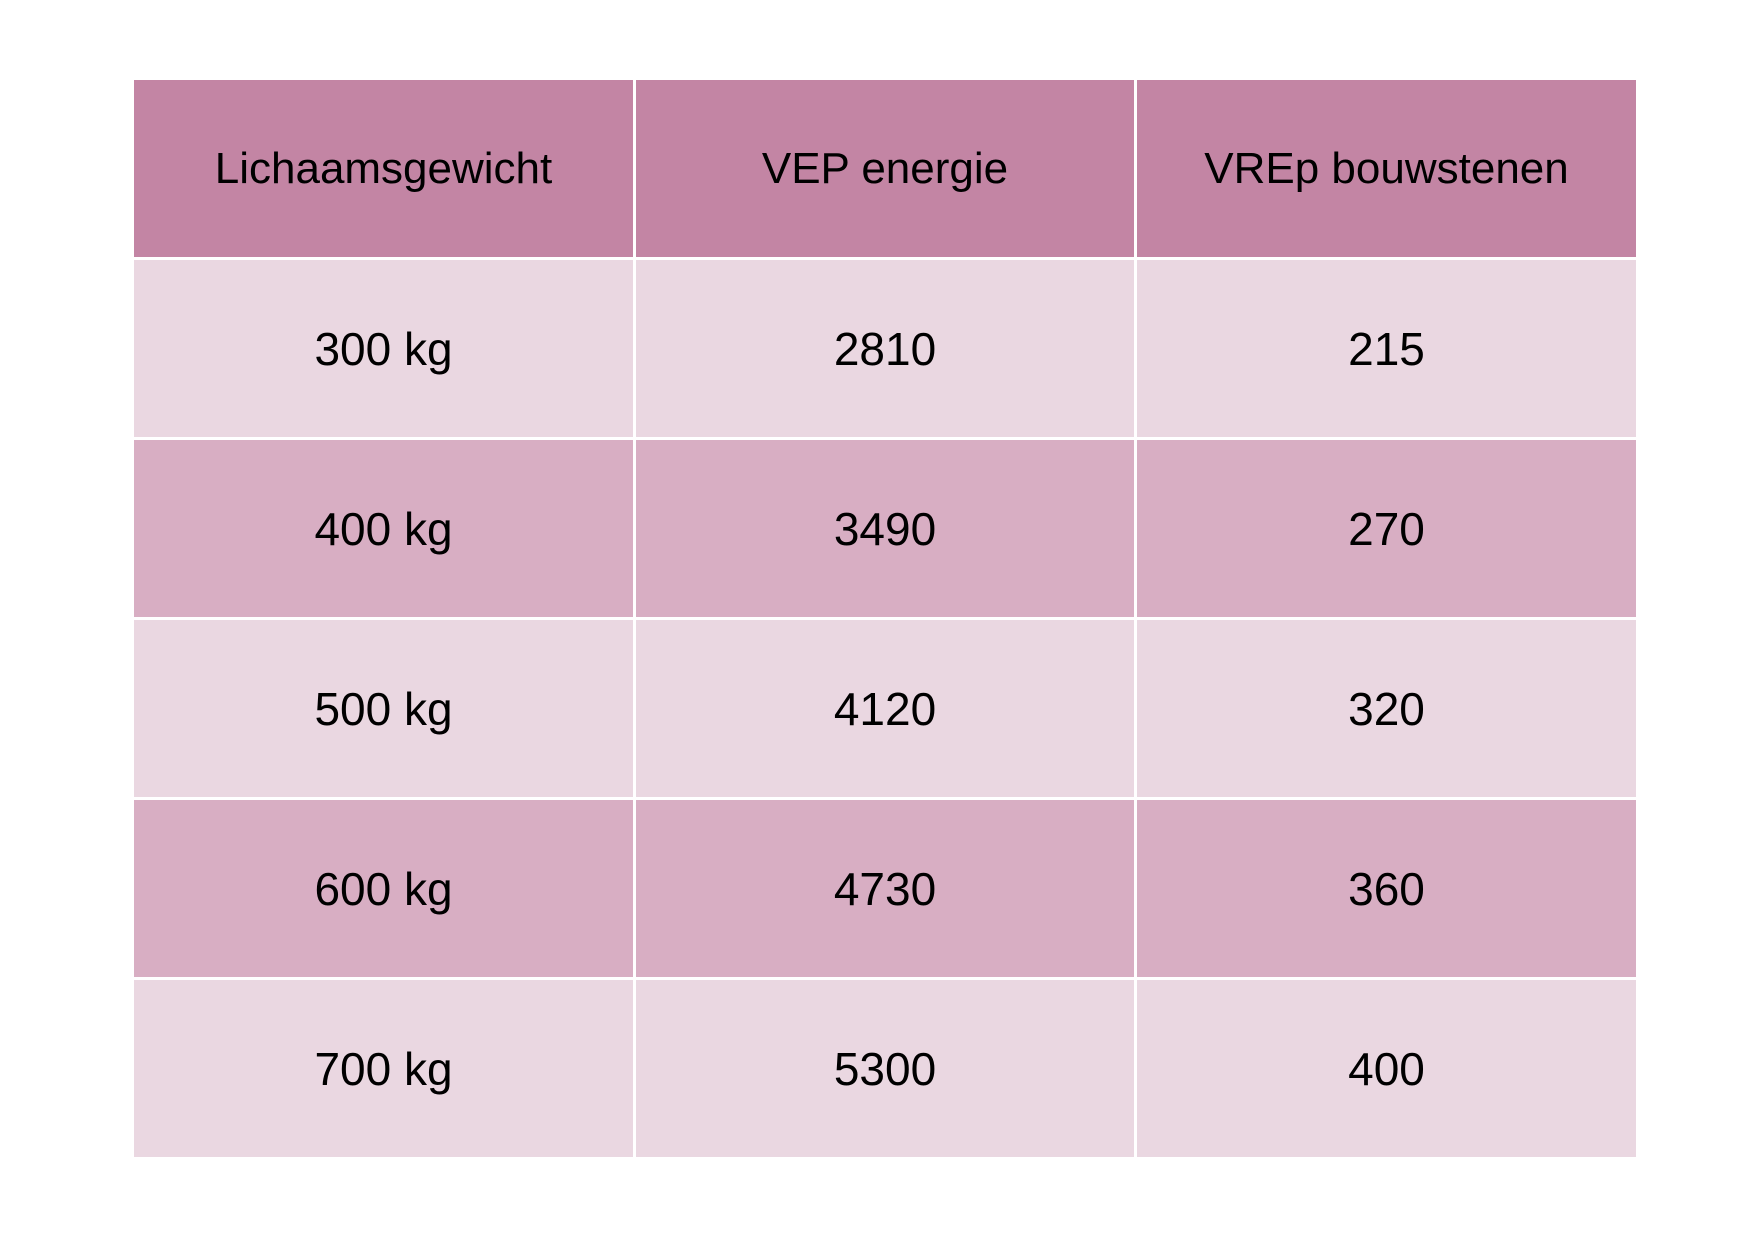 This screenshot has width=1754, height=1240. What do you see at coordinates (383, 708) in the screenshot?
I see `table-cell: 500 kg` at bounding box center [383, 708].